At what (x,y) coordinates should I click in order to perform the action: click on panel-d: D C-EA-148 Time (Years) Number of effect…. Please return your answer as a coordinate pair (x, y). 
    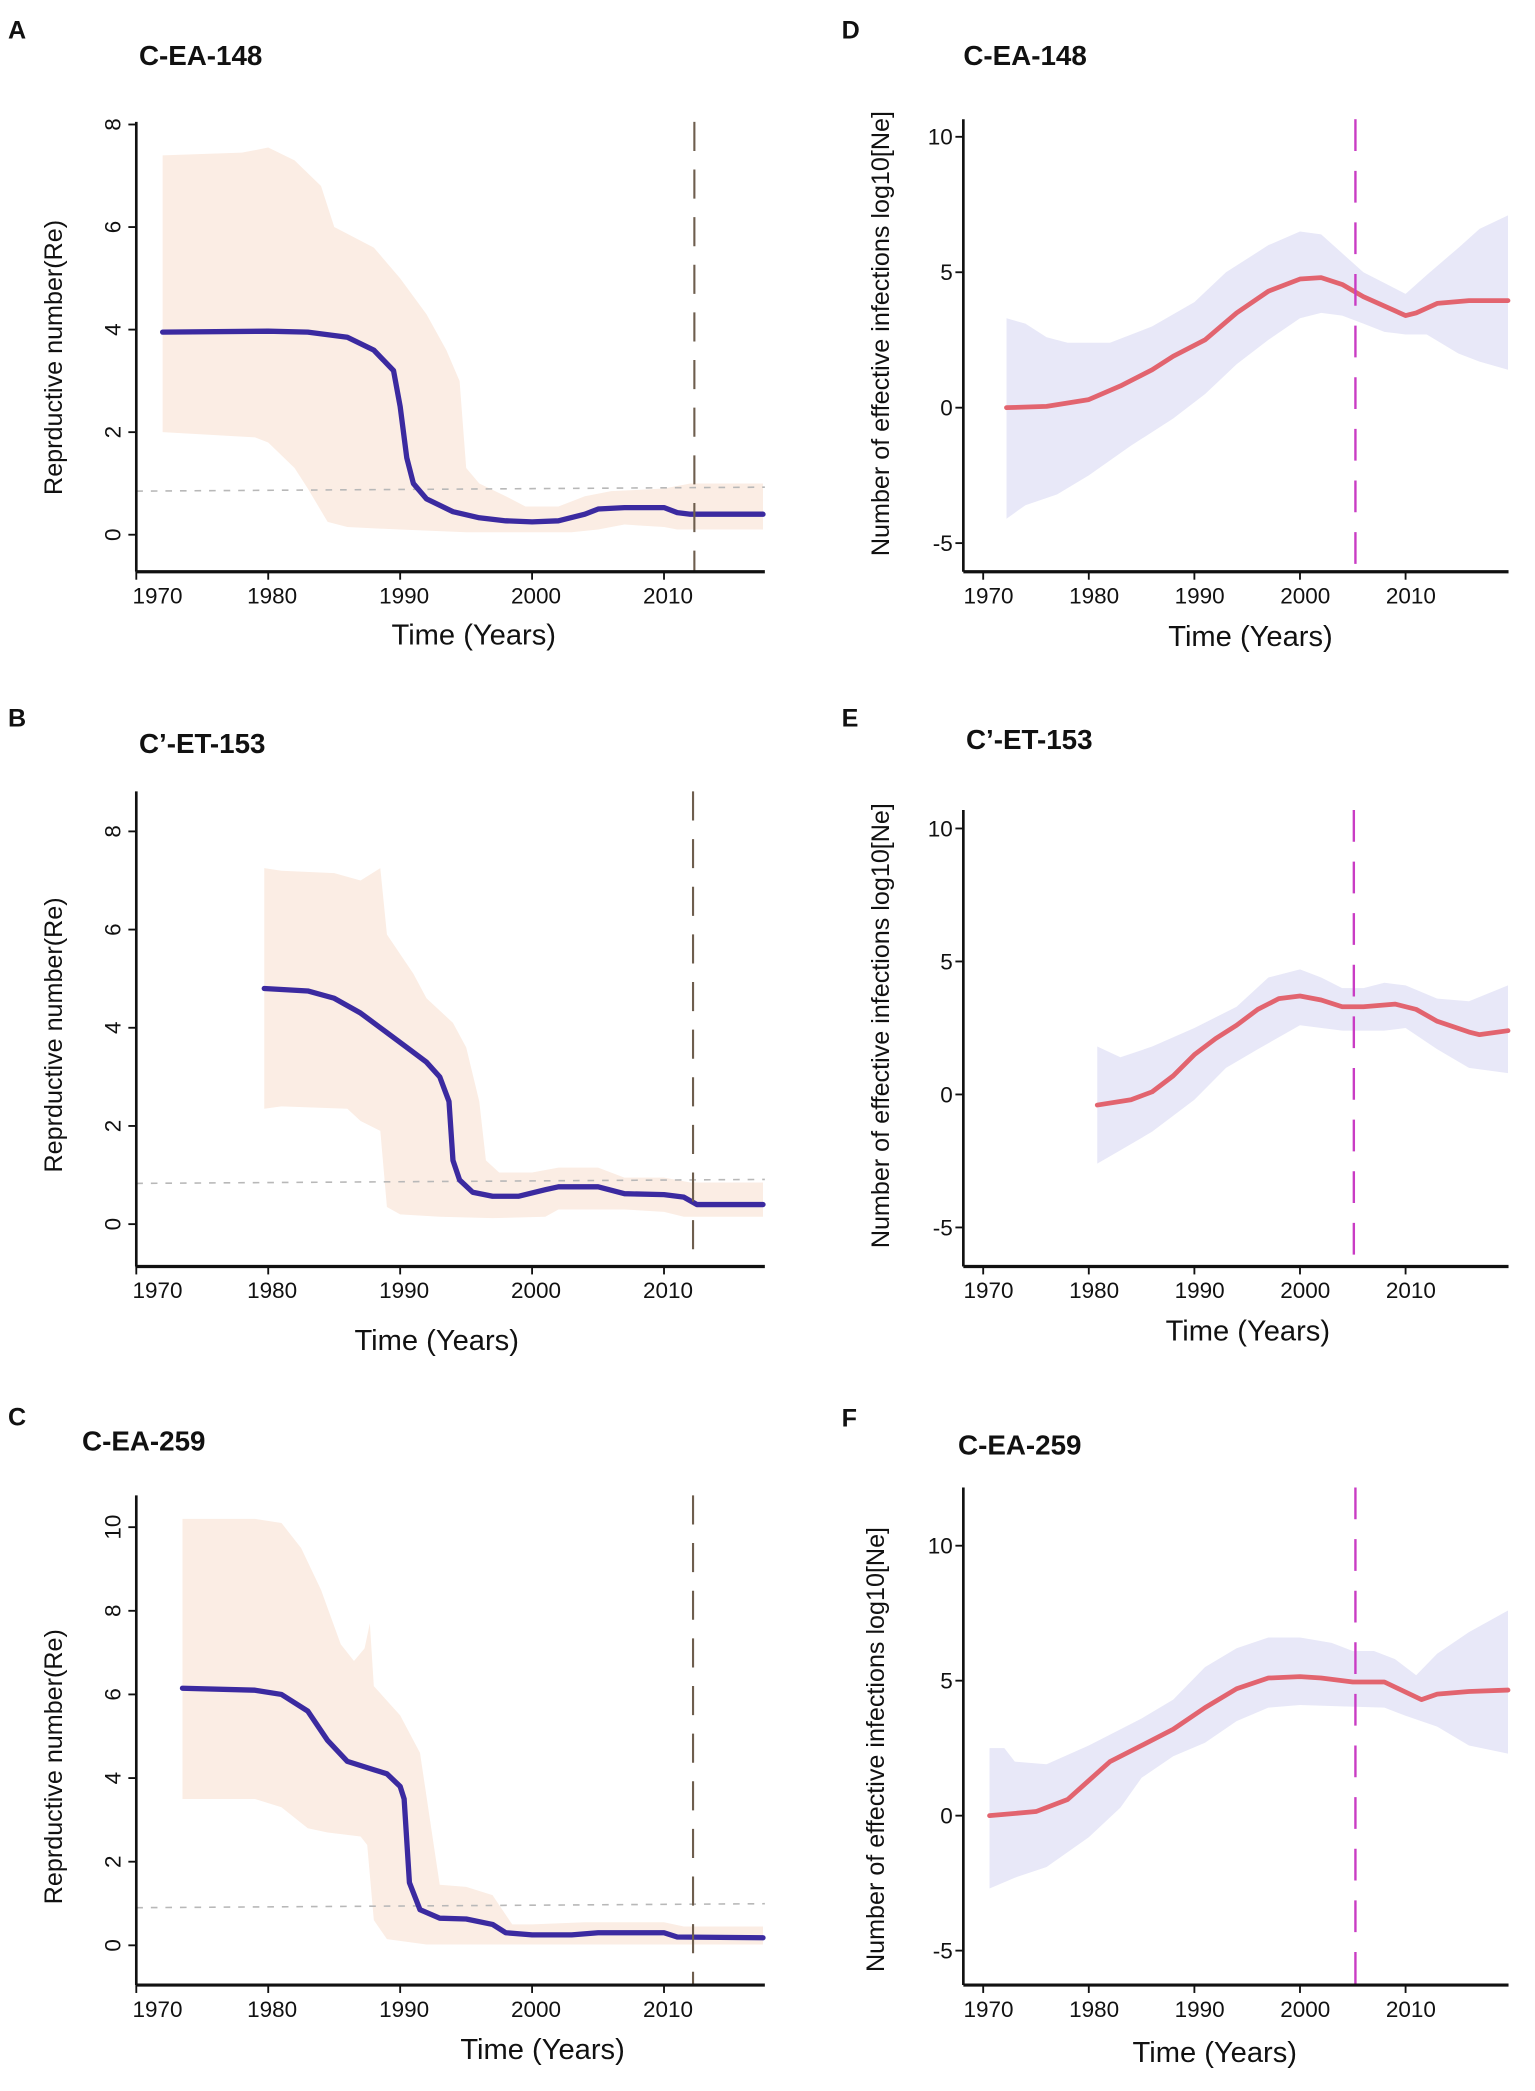
    Looking at the image, I should click on (1176, 334).